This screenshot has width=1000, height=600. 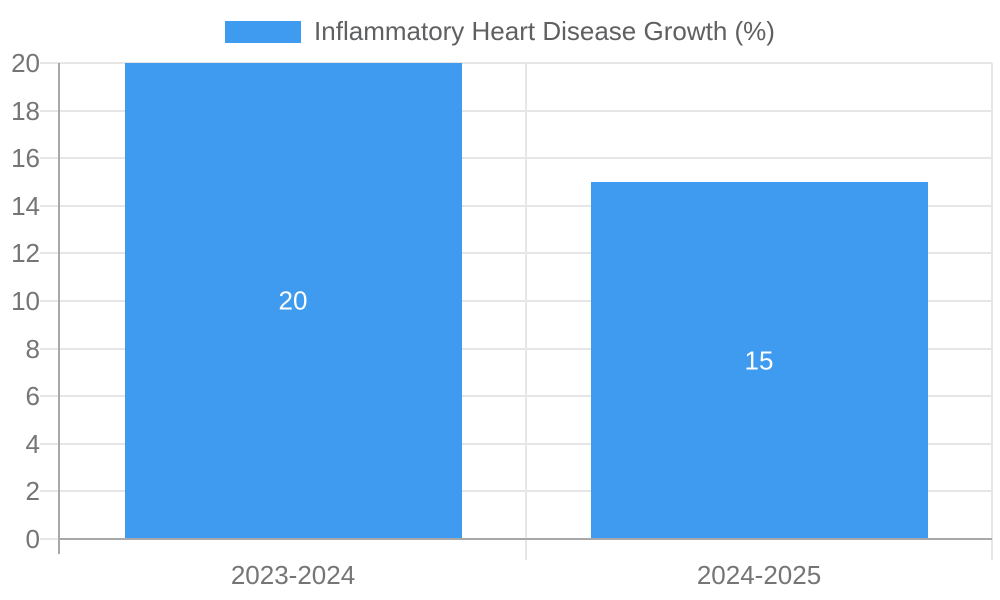 What do you see at coordinates (32, 539) in the screenshot?
I see `y-axis-tick-label: 0` at bounding box center [32, 539].